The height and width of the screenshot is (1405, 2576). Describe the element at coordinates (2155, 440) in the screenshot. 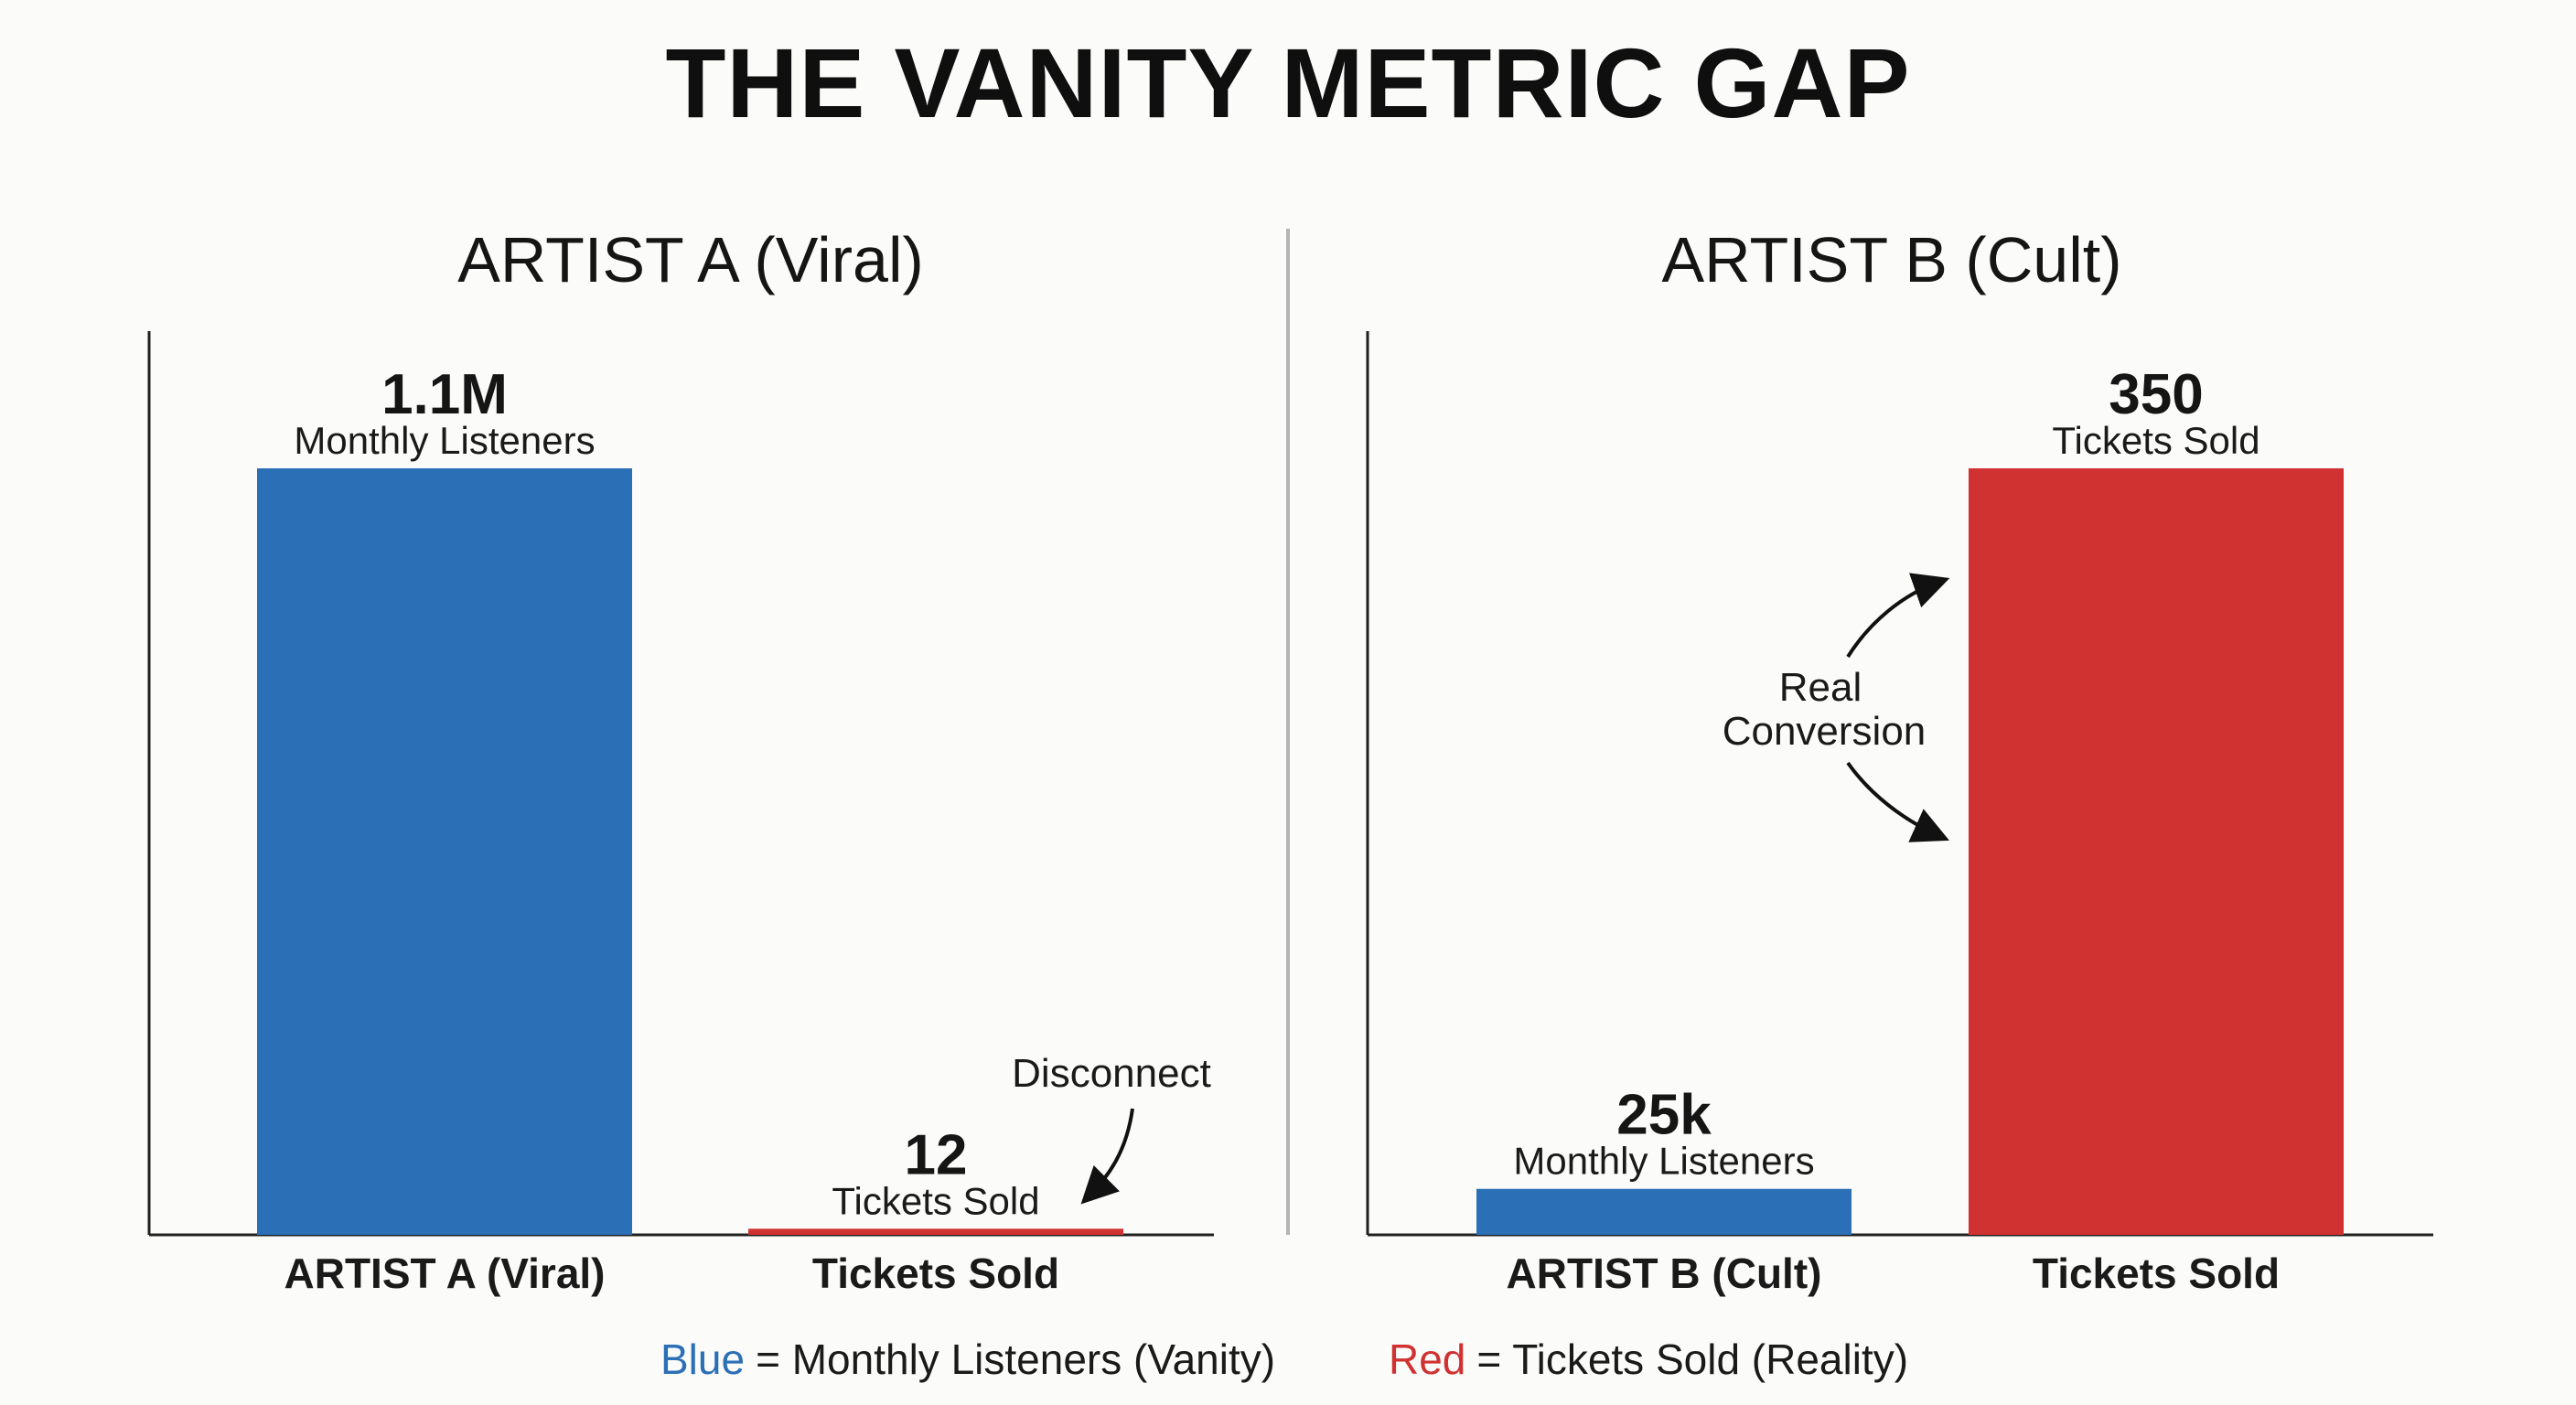

I see `value-sublabel-b-1: Tickets Sold` at that location.